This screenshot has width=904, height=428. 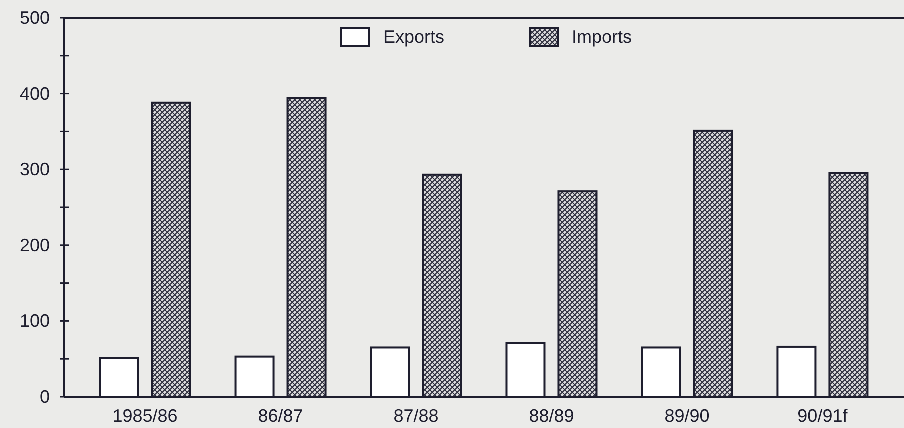 I want to click on legend-label: Exports, so click(x=414, y=37).